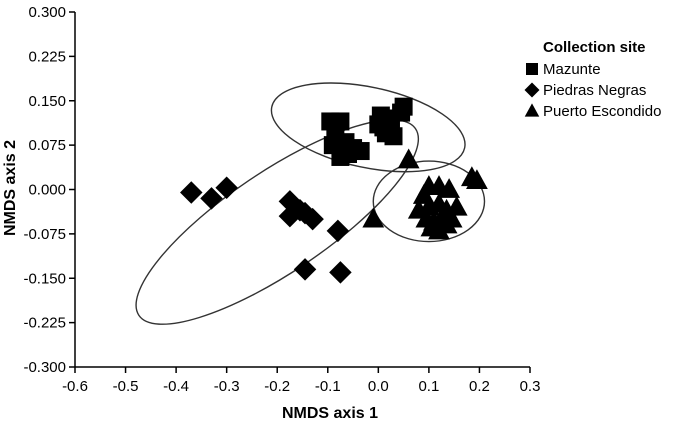 Image resolution: width=685 pixels, height=423 pixels. What do you see at coordinates (532, 69) in the screenshot?
I see `legend-marker-mazunte` at bounding box center [532, 69].